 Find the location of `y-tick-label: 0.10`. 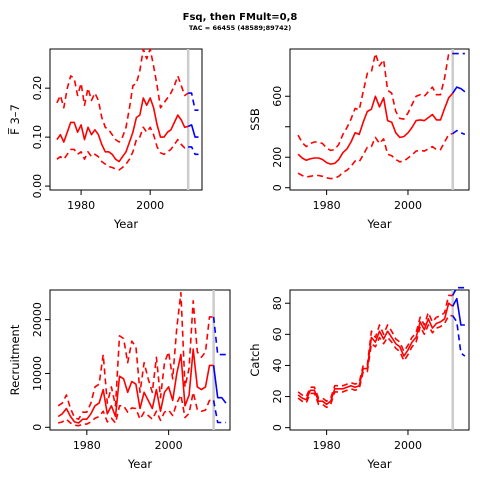

y-tick-label: 0.10 is located at coordinates (37, 137).